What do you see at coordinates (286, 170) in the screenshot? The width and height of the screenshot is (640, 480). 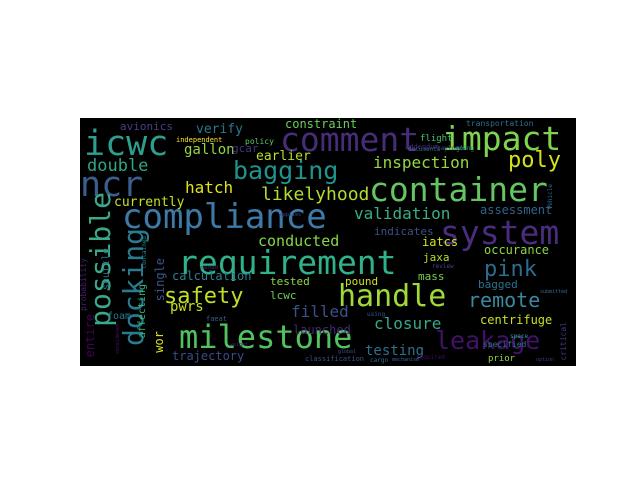 I see `word-bagging: bagging` at bounding box center [286, 170].